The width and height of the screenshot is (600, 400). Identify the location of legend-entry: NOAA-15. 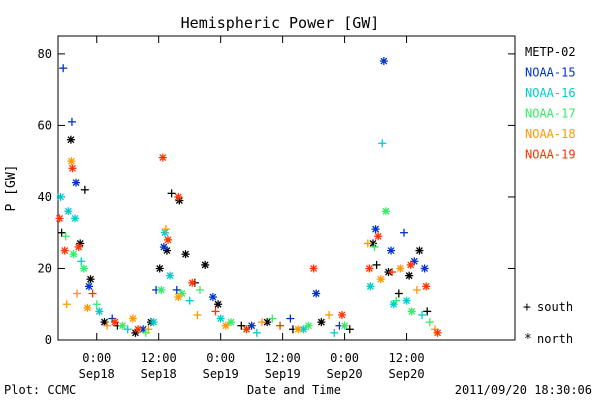
(550, 73).